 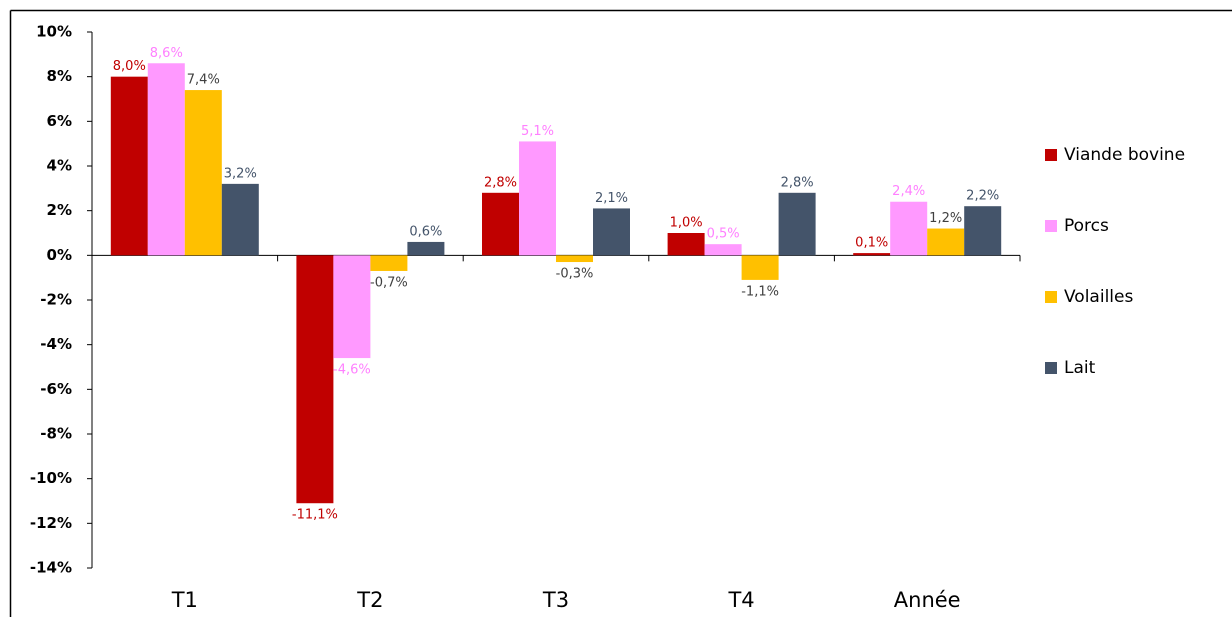 What do you see at coordinates (1098, 297) in the screenshot?
I see `legend-label: Volailles` at bounding box center [1098, 297].